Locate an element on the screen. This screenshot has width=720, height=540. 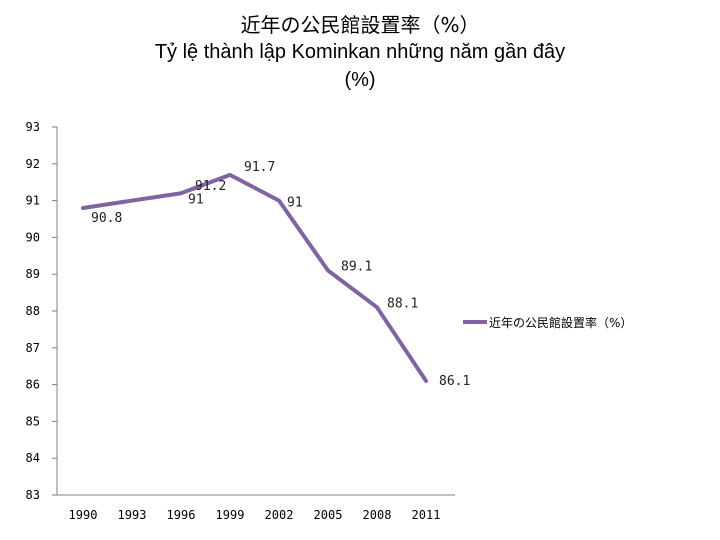
y-tick-label: 86 is located at coordinates (33, 385).